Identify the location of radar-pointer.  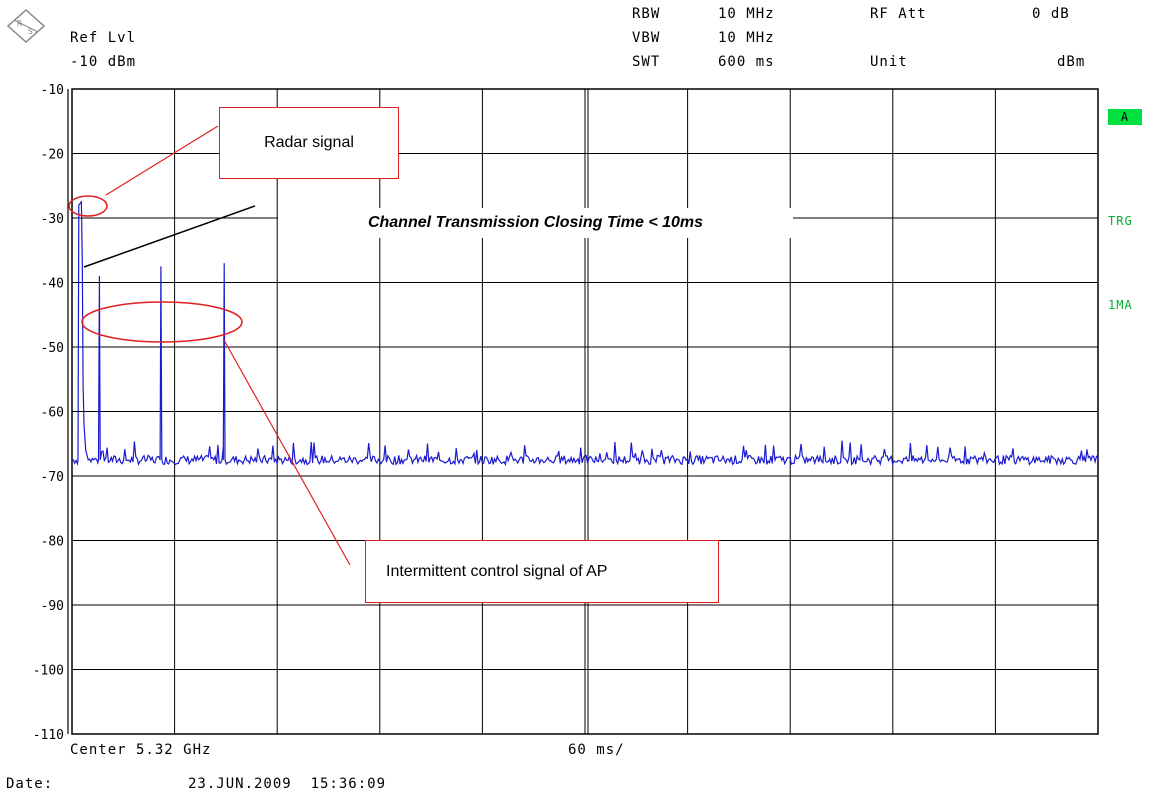
(162, 160).